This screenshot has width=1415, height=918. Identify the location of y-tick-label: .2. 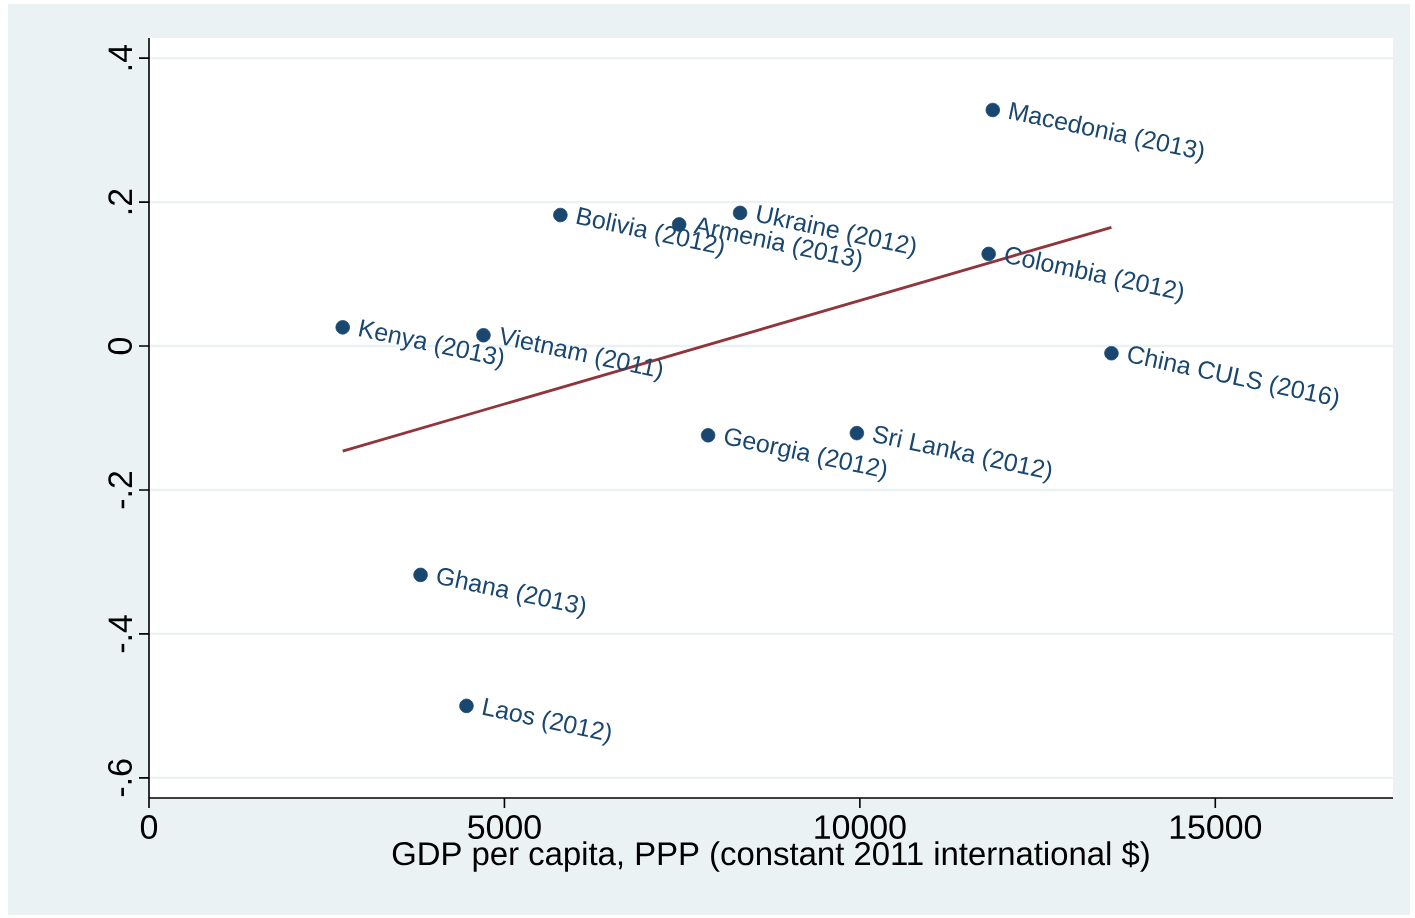
(120, 201).